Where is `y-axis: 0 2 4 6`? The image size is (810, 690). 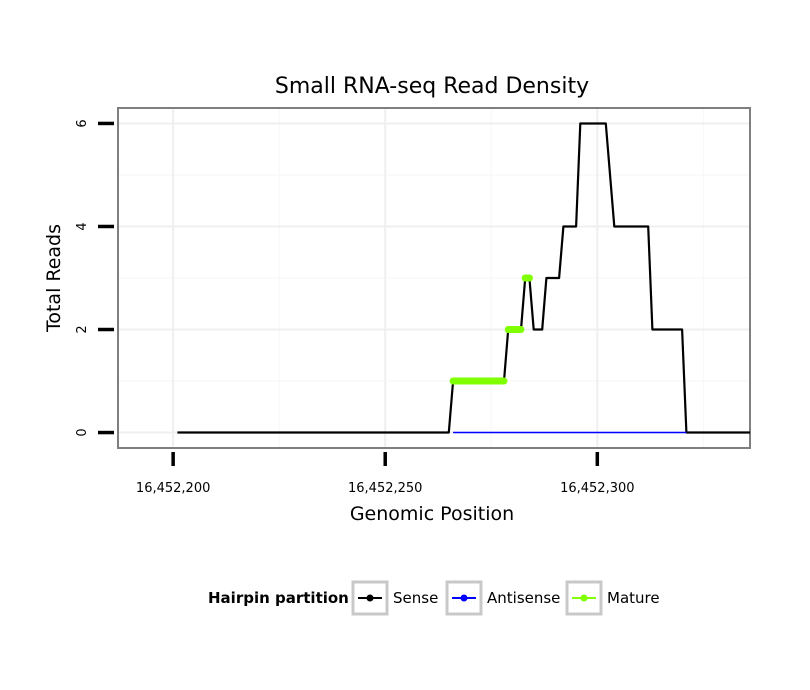
y-axis: 0 2 4 6 is located at coordinates (94, 278).